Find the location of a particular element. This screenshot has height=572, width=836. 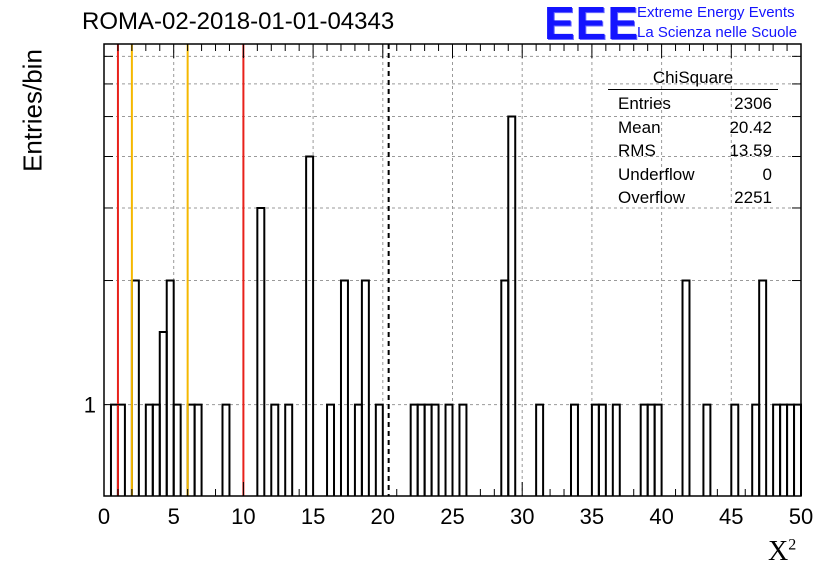

stats-value: 2306 is located at coordinates (753, 103).